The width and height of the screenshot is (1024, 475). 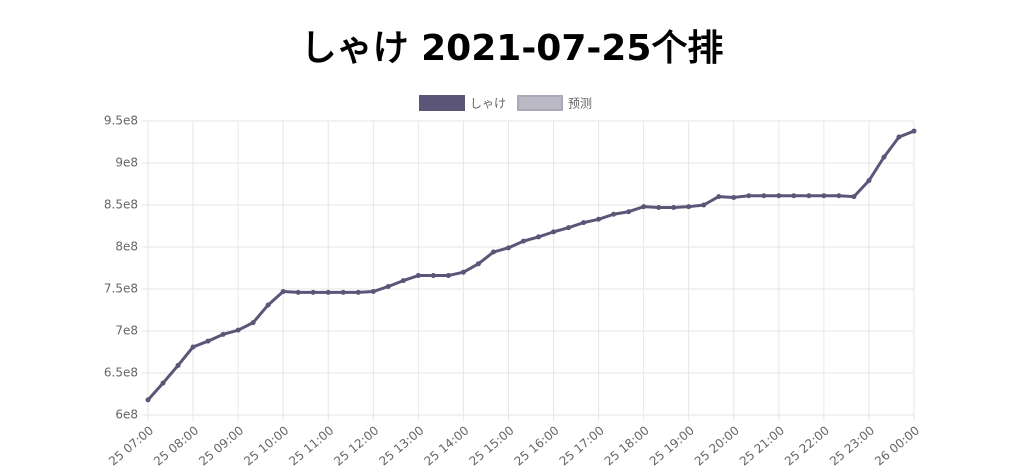 I want to click on y-tick-label: 9e8, so click(x=126, y=163).